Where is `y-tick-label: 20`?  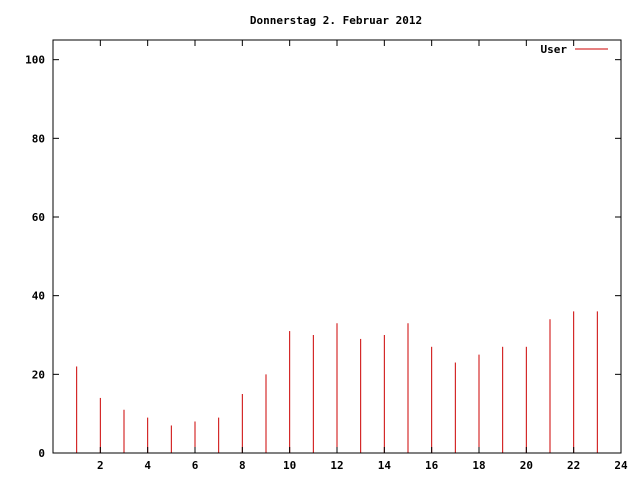
y-tick-label: 20 is located at coordinates (38, 374).